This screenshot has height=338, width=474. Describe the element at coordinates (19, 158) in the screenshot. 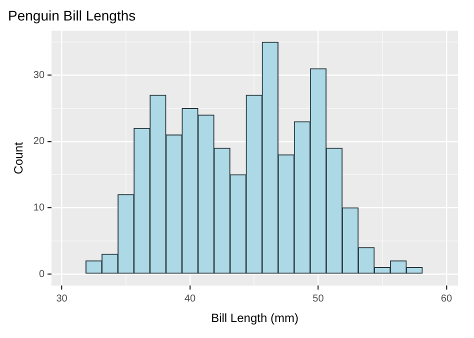

I see `y-axis-title: Count` at that location.